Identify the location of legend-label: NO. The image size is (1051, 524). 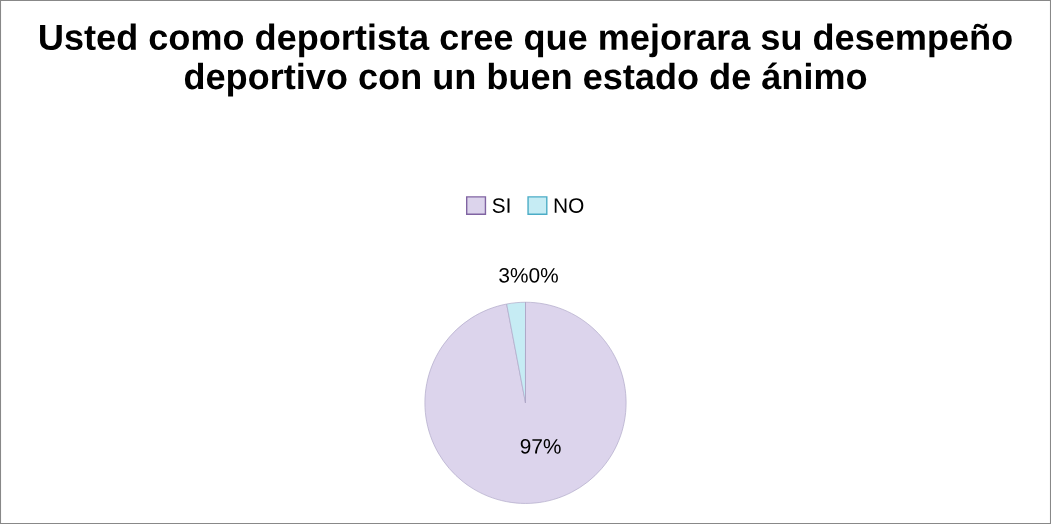
(569, 205).